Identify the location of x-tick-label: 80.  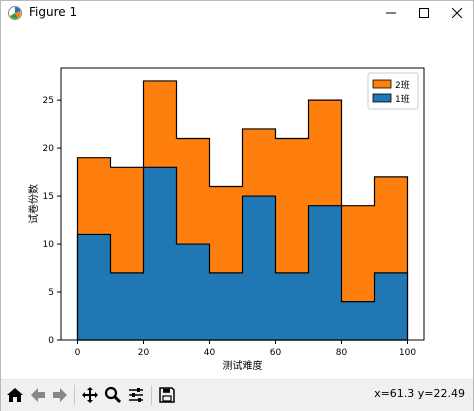
(342, 353).